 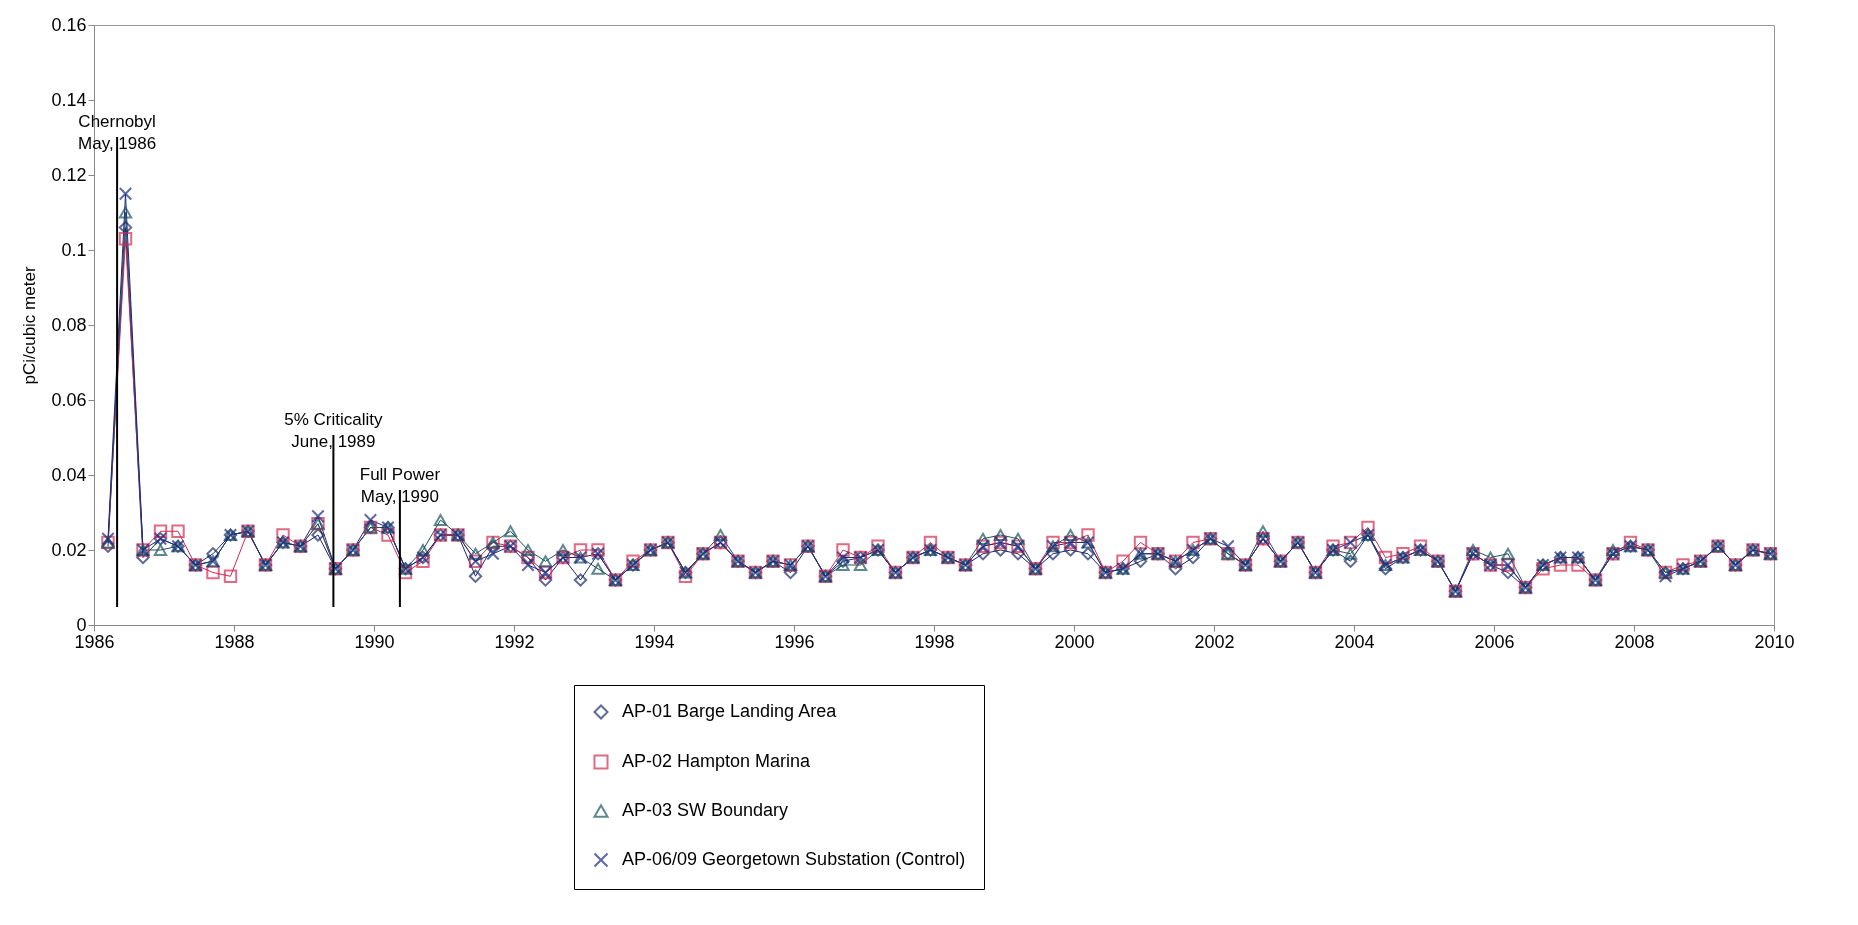 What do you see at coordinates (117, 132) in the screenshot?
I see `ref-line-label: Chernobyl May, 1986` at bounding box center [117, 132].